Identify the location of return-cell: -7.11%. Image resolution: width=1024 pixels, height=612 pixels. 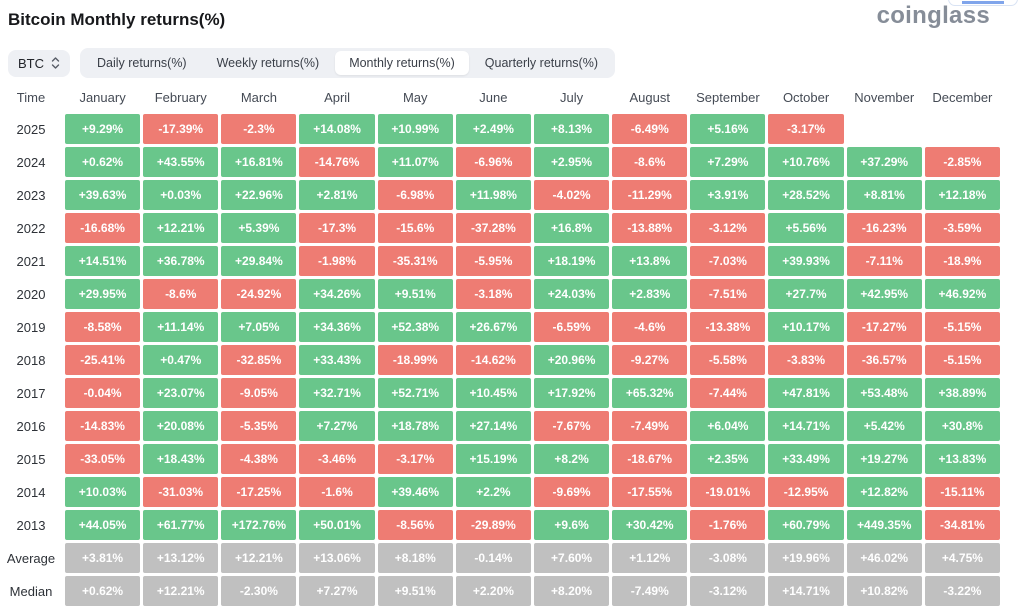
(884, 261).